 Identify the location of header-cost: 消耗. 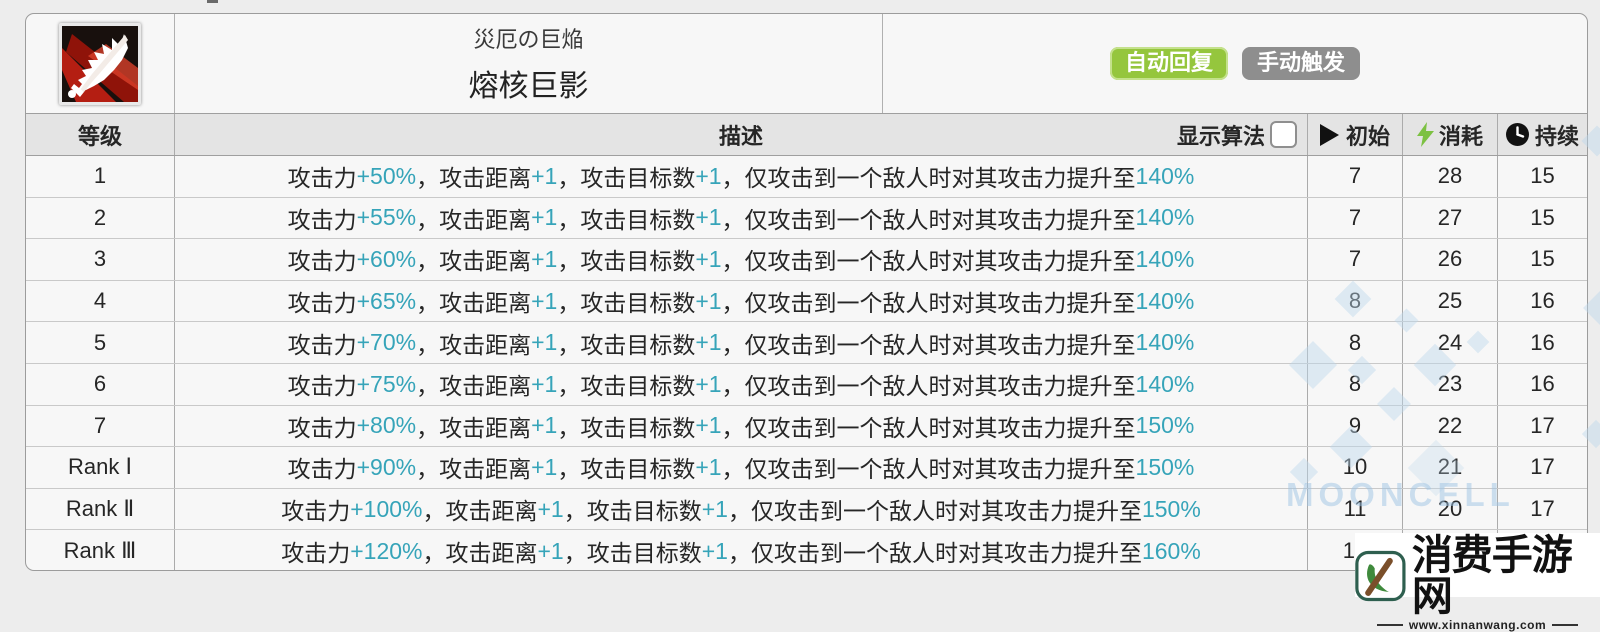
(1450, 134).